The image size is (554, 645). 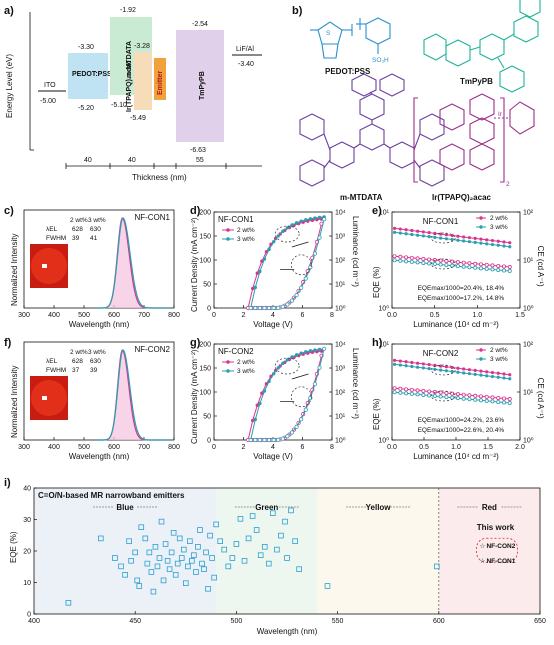 What do you see at coordinates (499, 350) in the screenshot?
I see `eqe2-legend-label: 2 wt%` at bounding box center [499, 350].